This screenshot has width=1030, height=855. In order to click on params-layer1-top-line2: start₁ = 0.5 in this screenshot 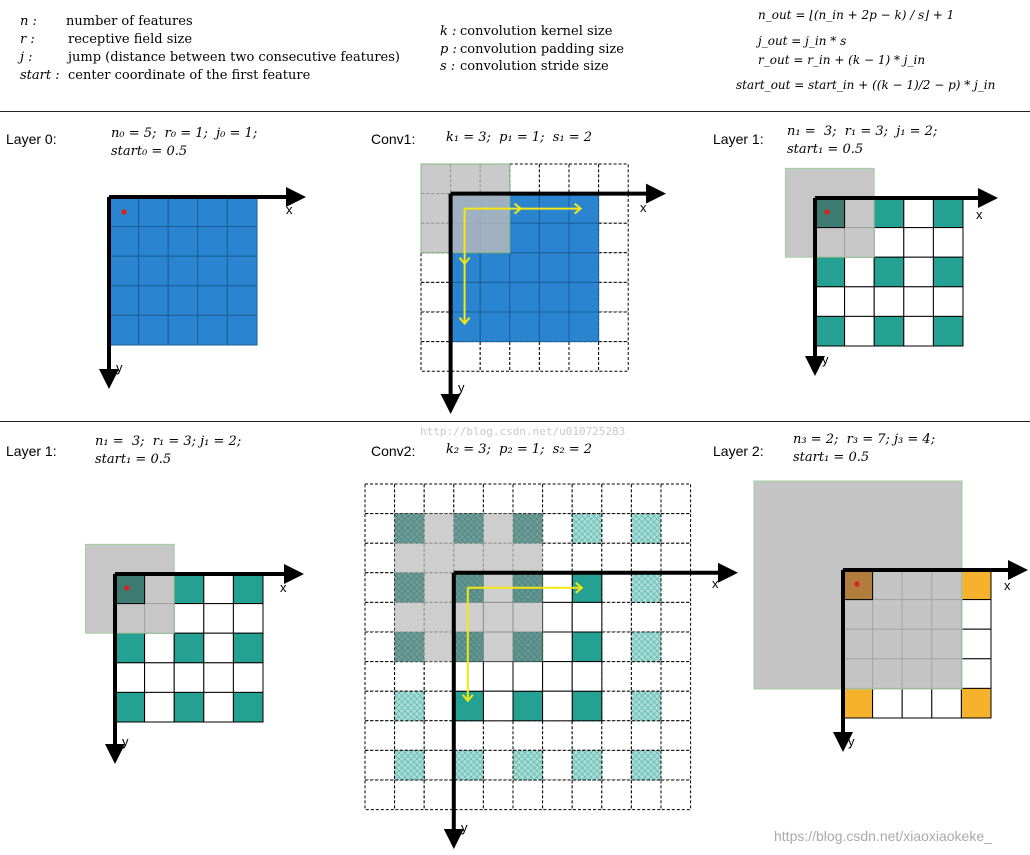, I will do `click(825, 149)`.